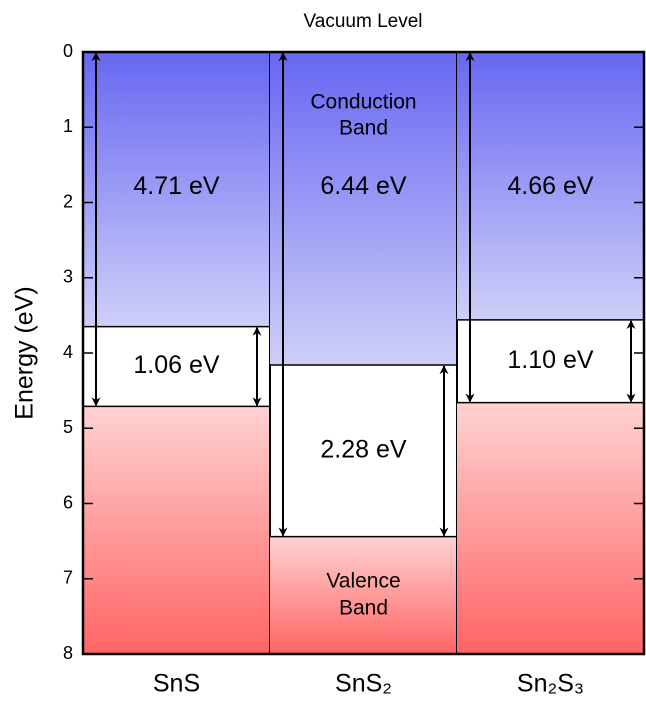 The height and width of the screenshot is (703, 646). I want to click on y-tick-label: 2, so click(68, 201).